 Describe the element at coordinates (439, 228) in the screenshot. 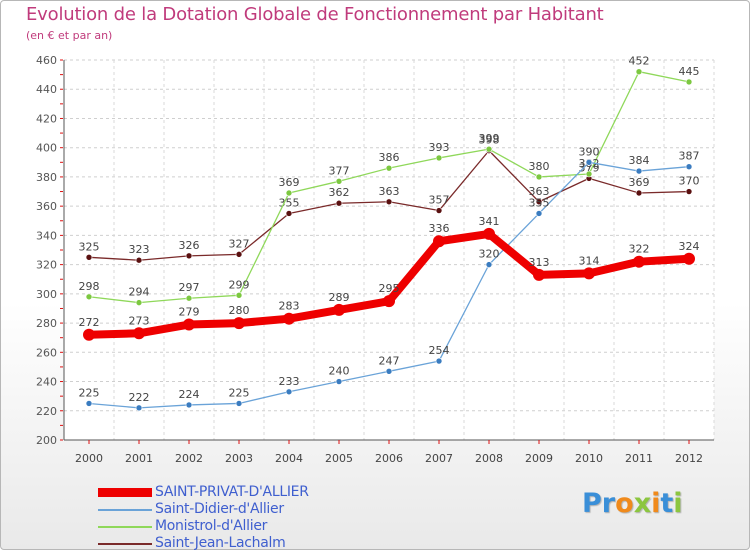

I see `data-label: 336` at that location.